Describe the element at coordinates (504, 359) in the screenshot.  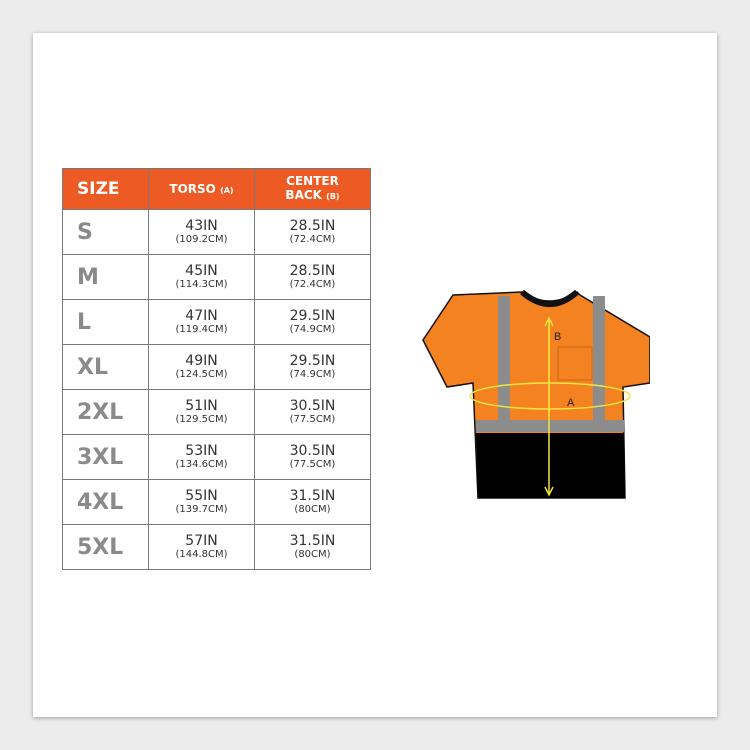
I see `reflective-stripe-left` at that location.